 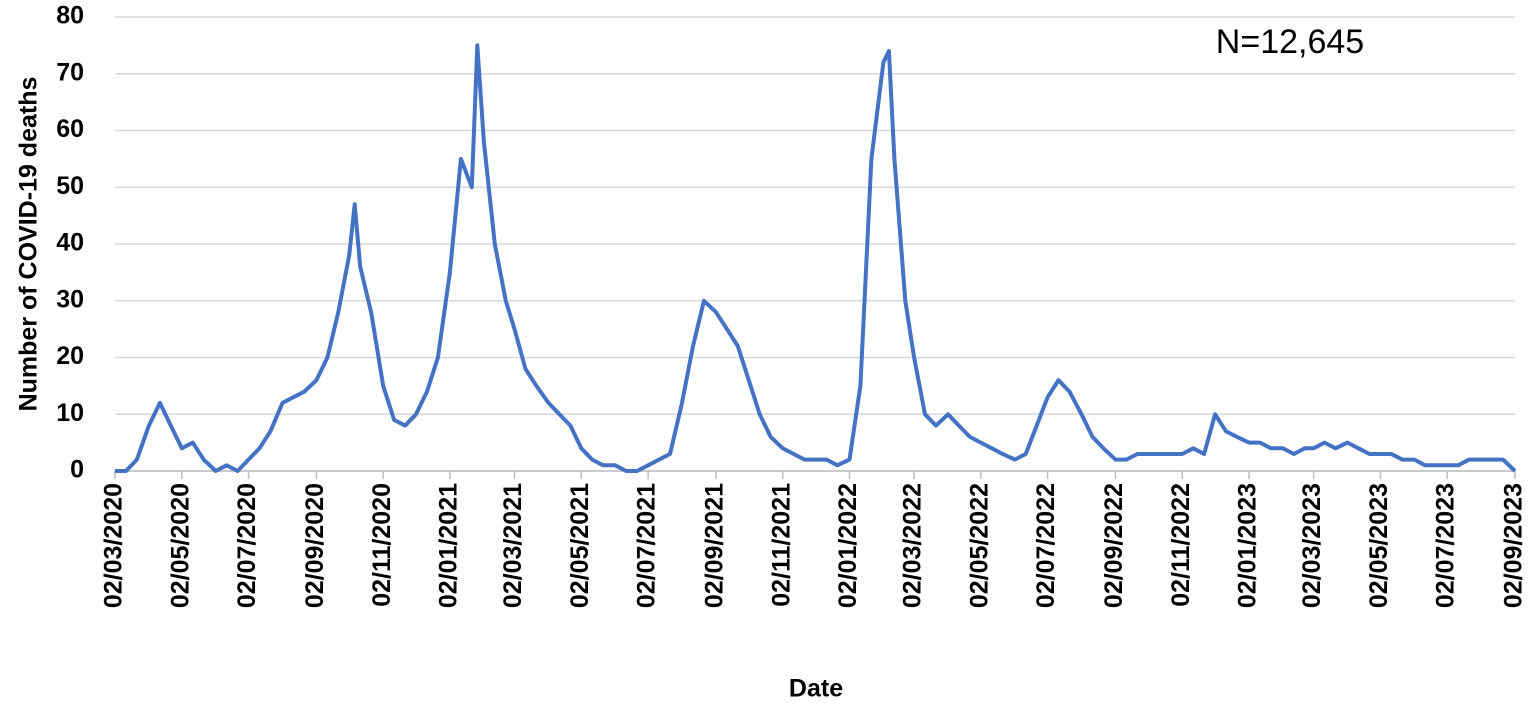 I want to click on y-tick-label: 0, so click(x=77, y=470).